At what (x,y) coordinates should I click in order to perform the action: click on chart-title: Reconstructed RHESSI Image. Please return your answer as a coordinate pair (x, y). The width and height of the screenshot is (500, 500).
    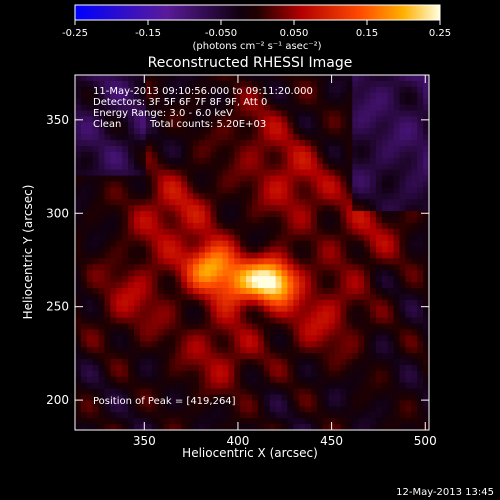
    Looking at the image, I should click on (250, 63).